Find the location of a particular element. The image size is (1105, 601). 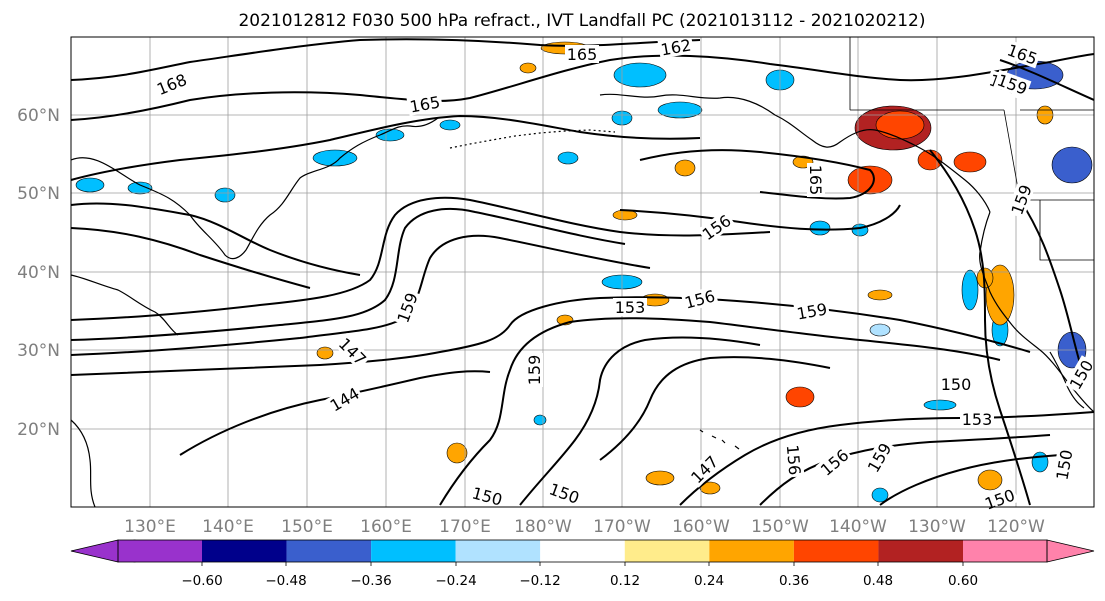

latitude-tick-label: 50°N is located at coordinates (38, 194).